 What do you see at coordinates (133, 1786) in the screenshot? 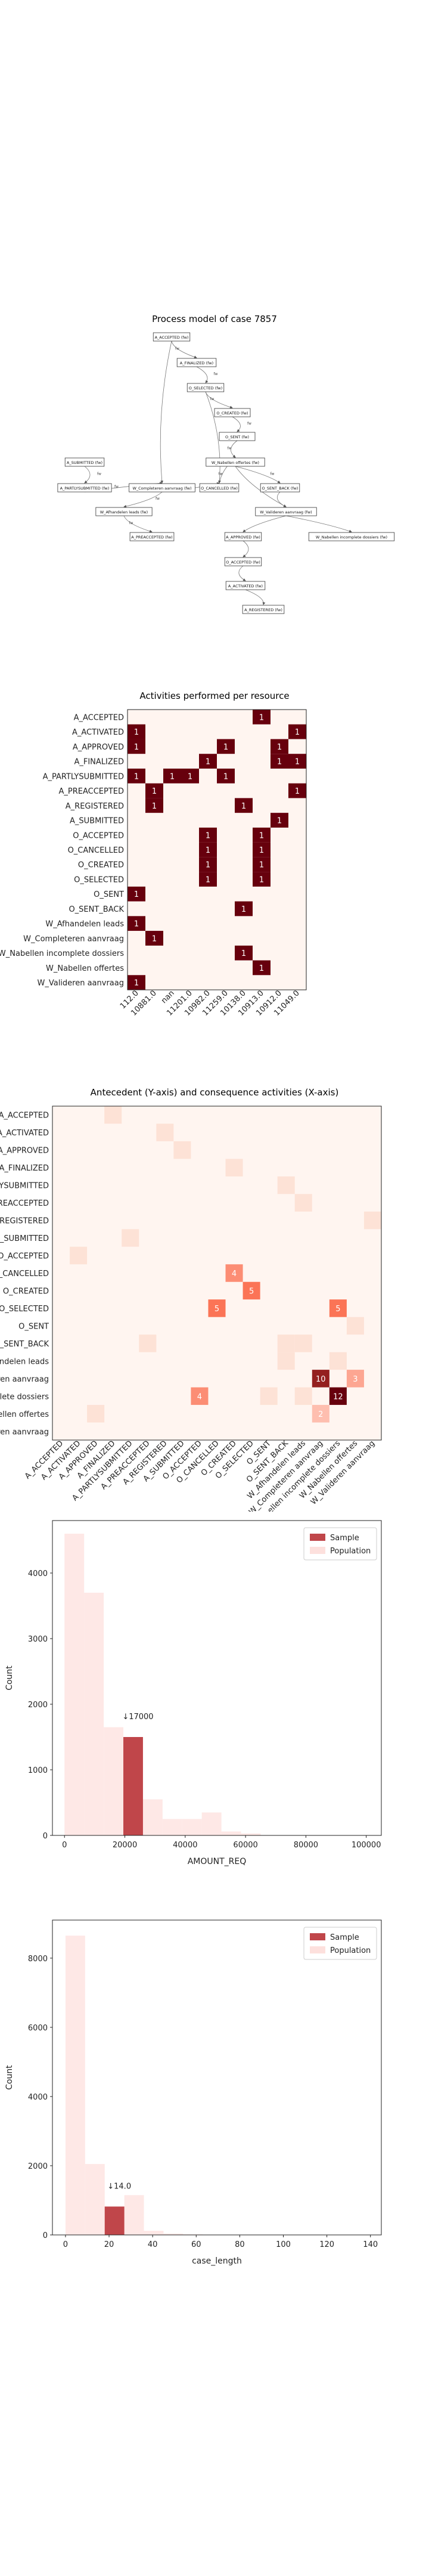
I see `amount-sample-bar` at bounding box center [133, 1786].